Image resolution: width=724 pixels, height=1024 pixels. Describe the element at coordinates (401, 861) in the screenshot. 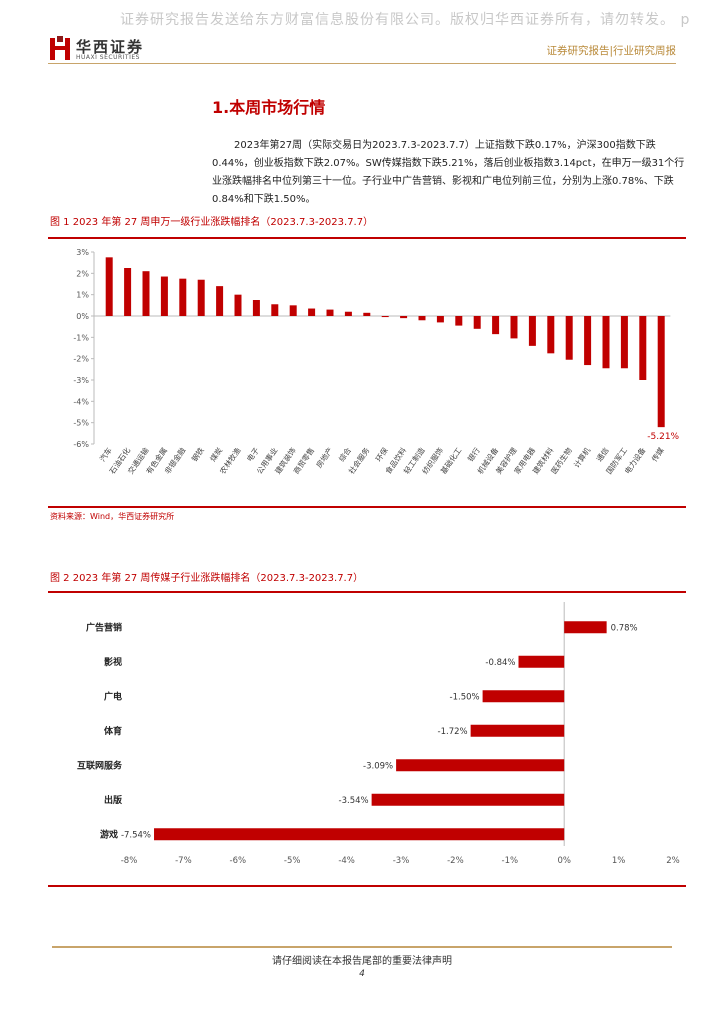

I see `x-tick-label: -3%` at that location.